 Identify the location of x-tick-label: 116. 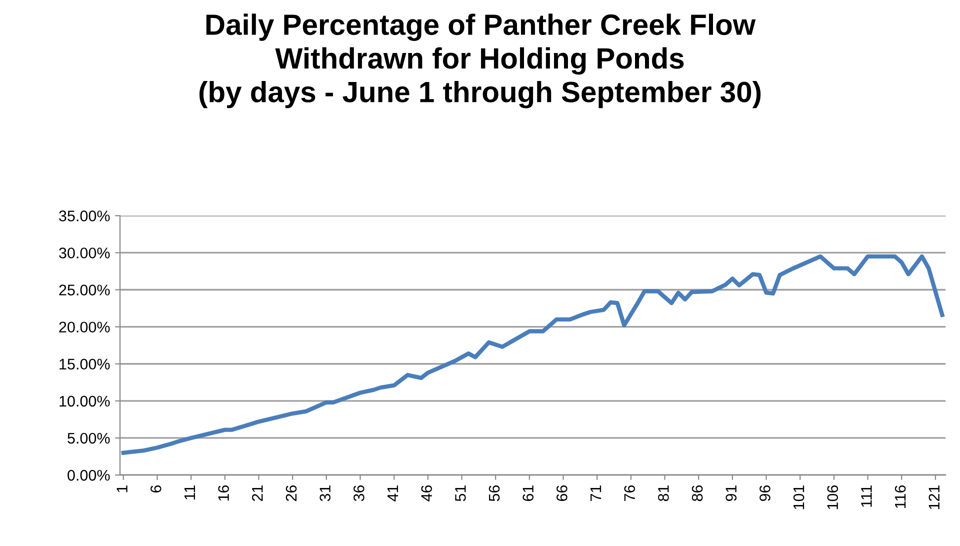
(900, 496).